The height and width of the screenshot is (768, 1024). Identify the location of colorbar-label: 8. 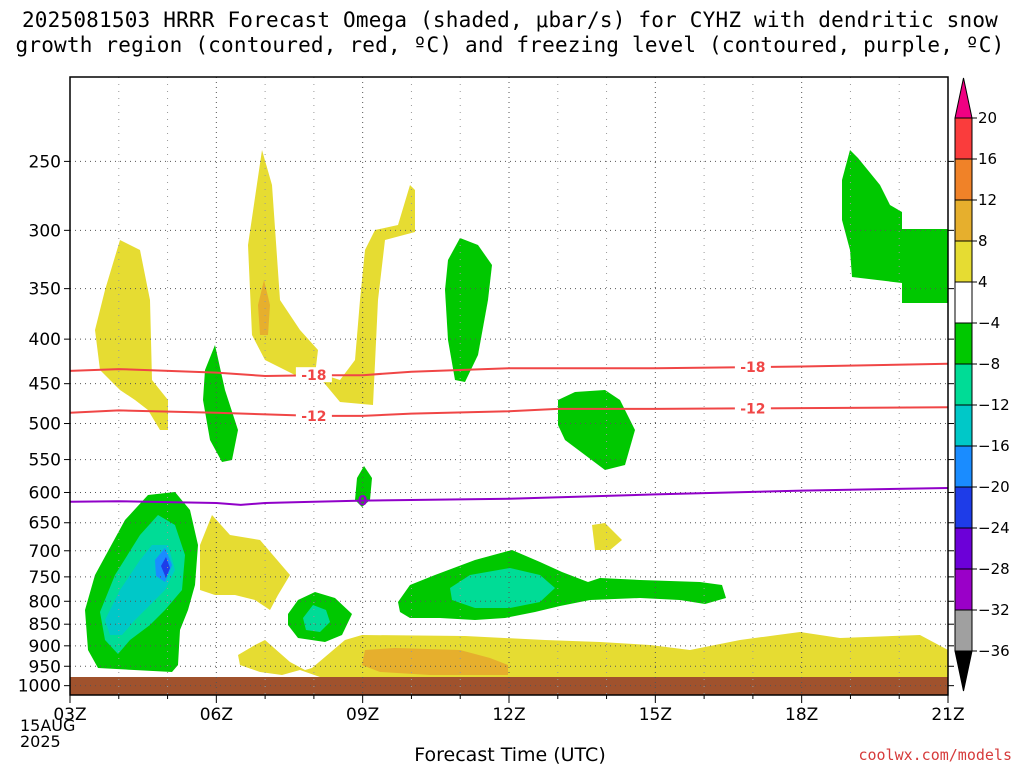
(983, 241).